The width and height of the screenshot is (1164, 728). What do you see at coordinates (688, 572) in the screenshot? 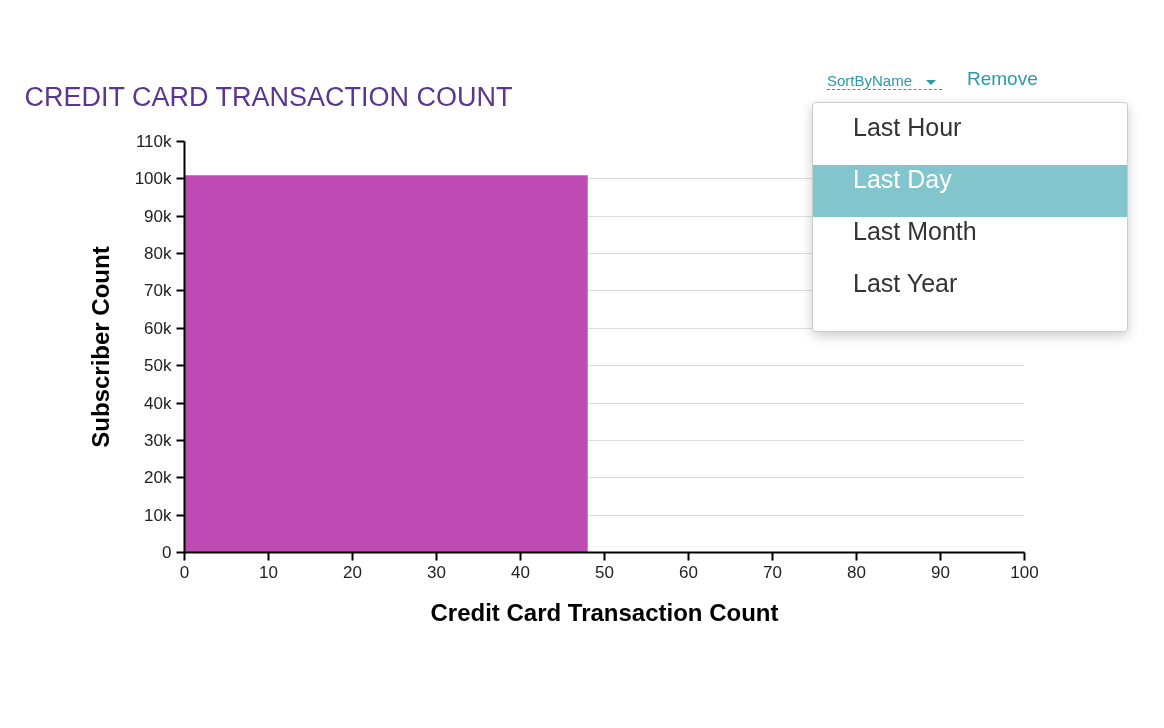
I see `x-tick-label: 60` at bounding box center [688, 572].